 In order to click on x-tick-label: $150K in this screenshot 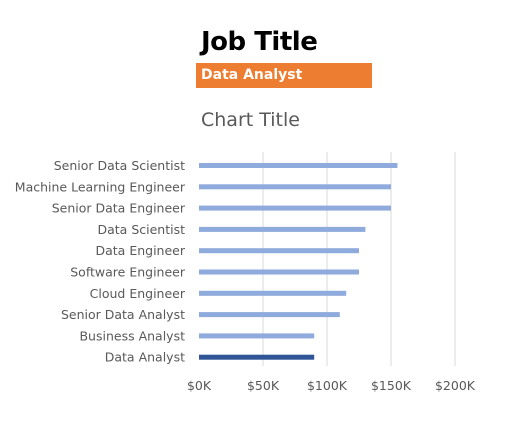, I will do `click(391, 385)`.